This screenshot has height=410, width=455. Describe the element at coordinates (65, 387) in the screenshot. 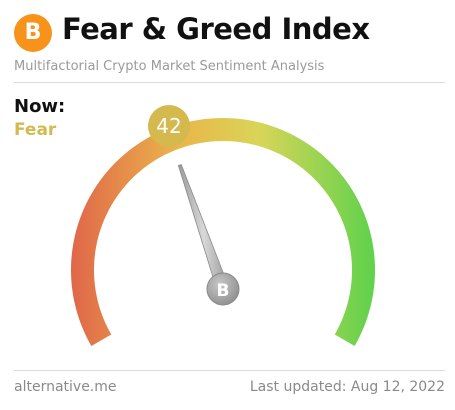

I see `source-link: alternative.me` at that location.